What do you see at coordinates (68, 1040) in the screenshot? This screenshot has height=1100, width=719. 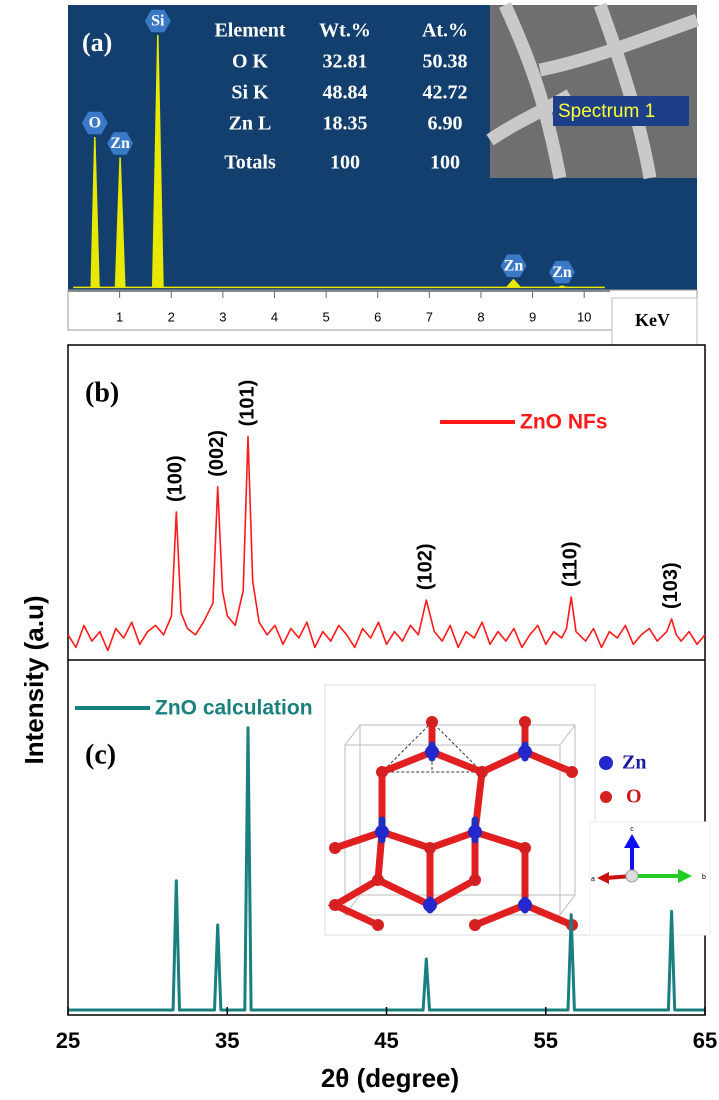 I see `x-tick-label: 25` at bounding box center [68, 1040].